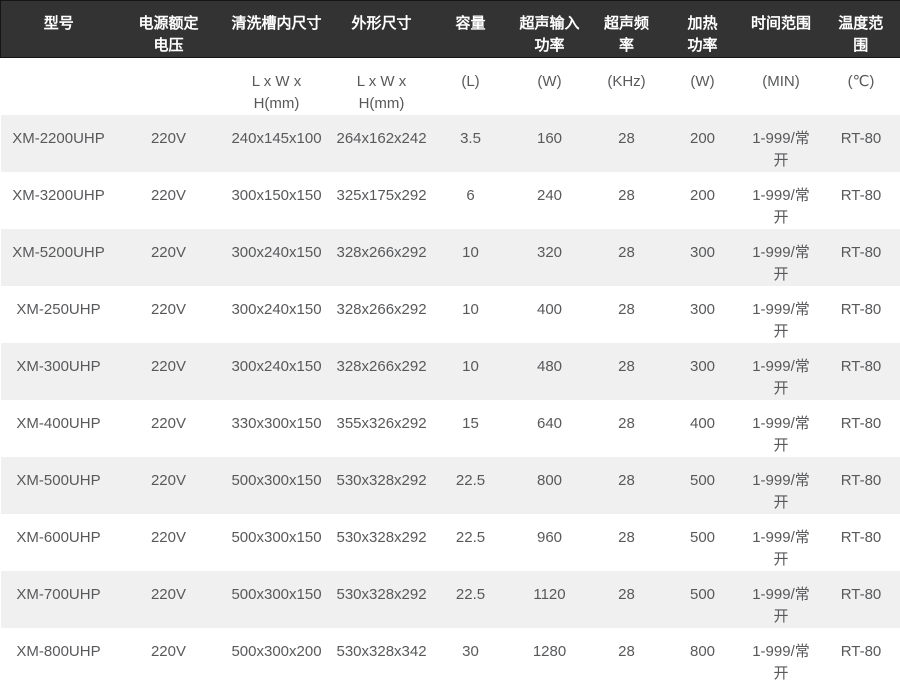  Describe the element at coordinates (549, 29) in the screenshot. I see `col-header-ultrasonic-power: 超声输入 功率` at that location.